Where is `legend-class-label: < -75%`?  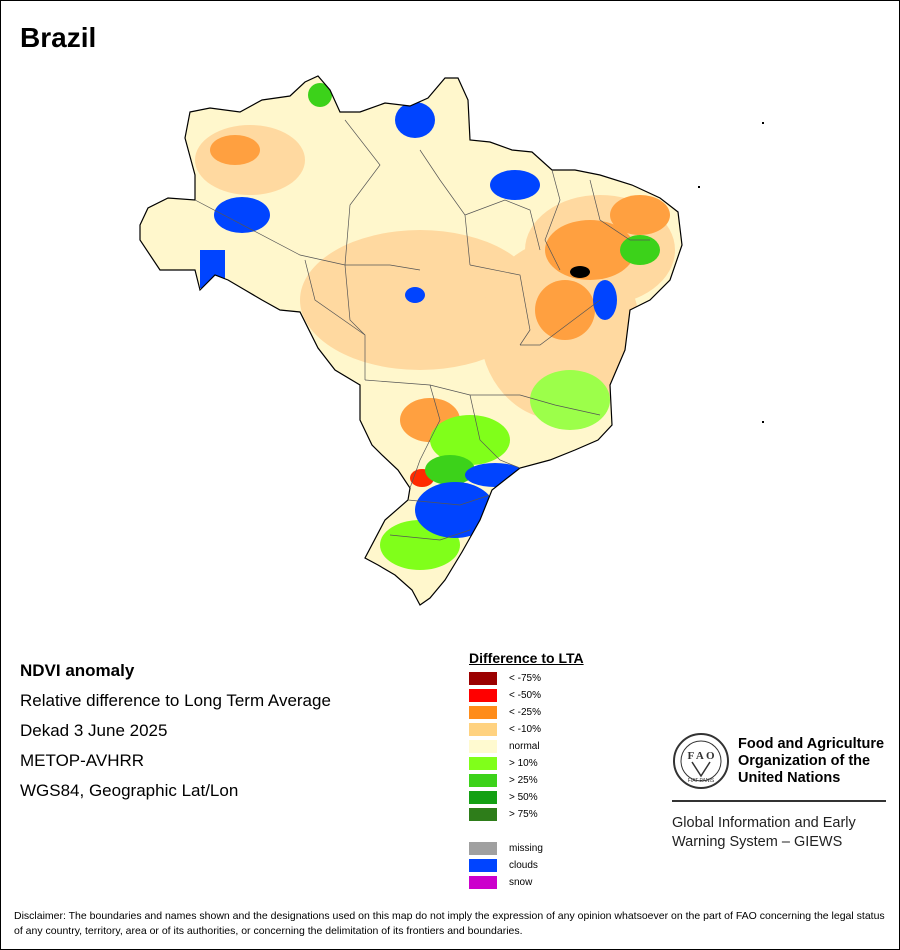 legend-class-label: < -75% is located at coordinates (525, 678).